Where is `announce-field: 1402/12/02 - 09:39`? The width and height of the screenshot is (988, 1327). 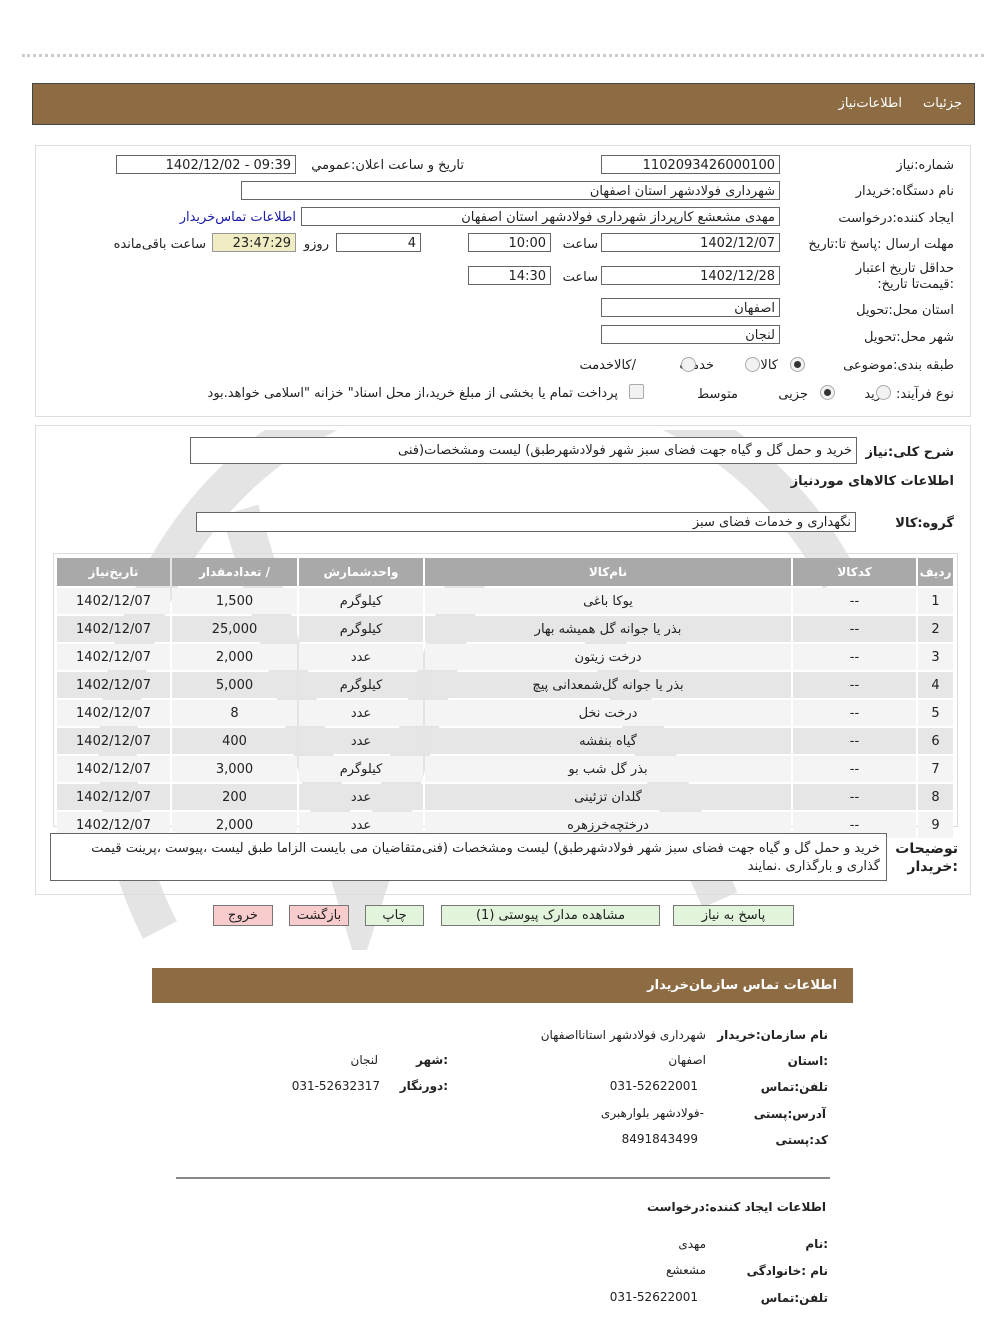
announce-field: 1402/12/02 - 09:39 is located at coordinates (206, 164).